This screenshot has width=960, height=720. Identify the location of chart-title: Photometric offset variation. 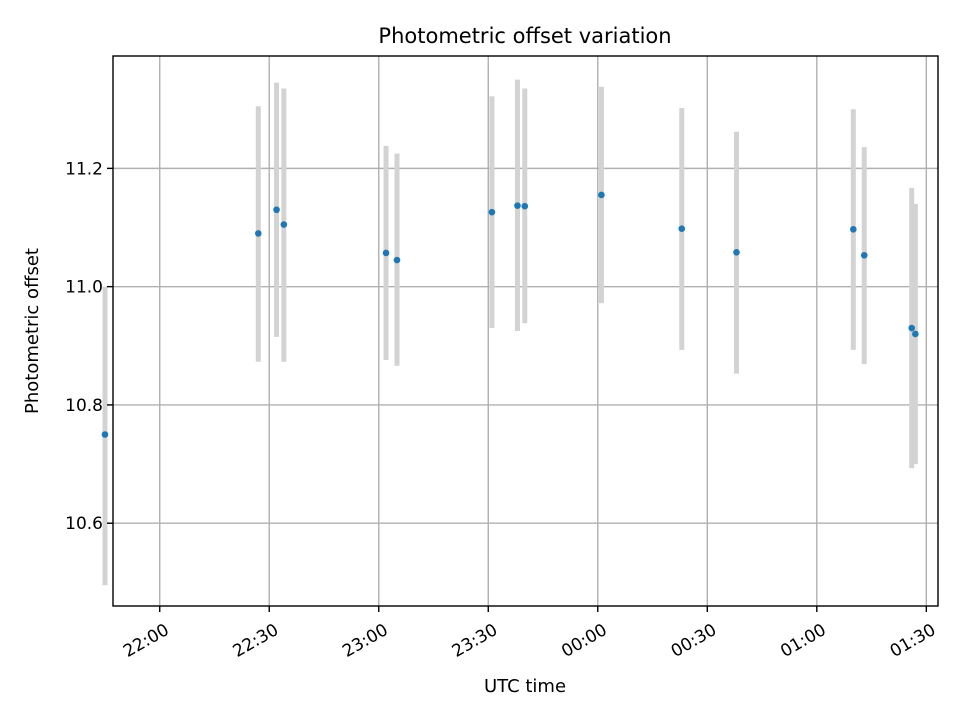
(524, 36).